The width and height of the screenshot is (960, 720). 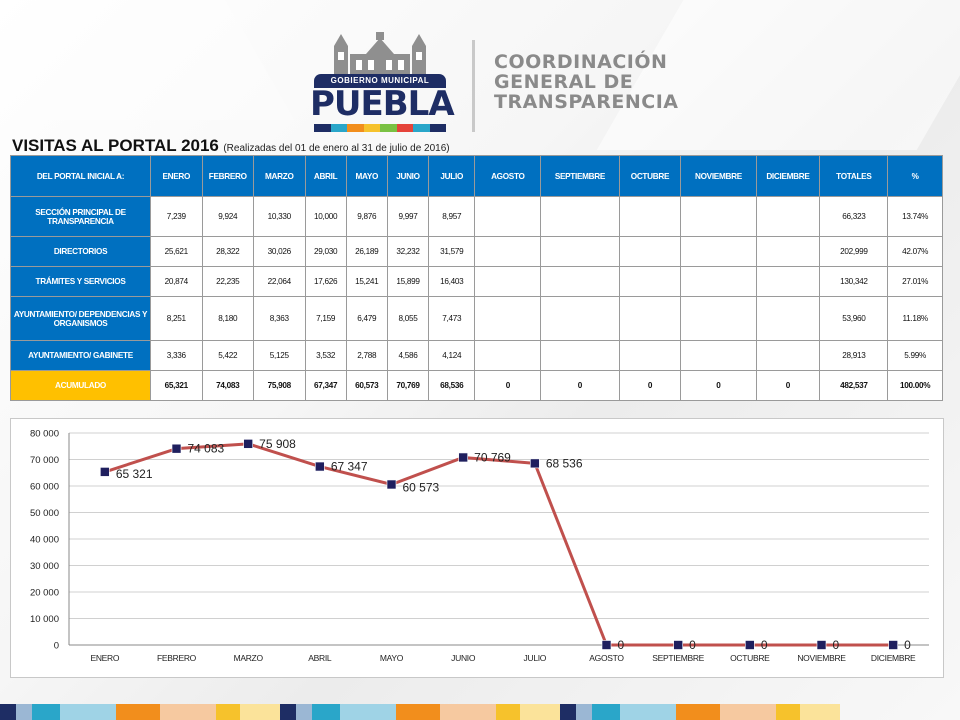 What do you see at coordinates (564, 82) in the screenshot?
I see `organization-line: GENERAL DE` at bounding box center [564, 82].